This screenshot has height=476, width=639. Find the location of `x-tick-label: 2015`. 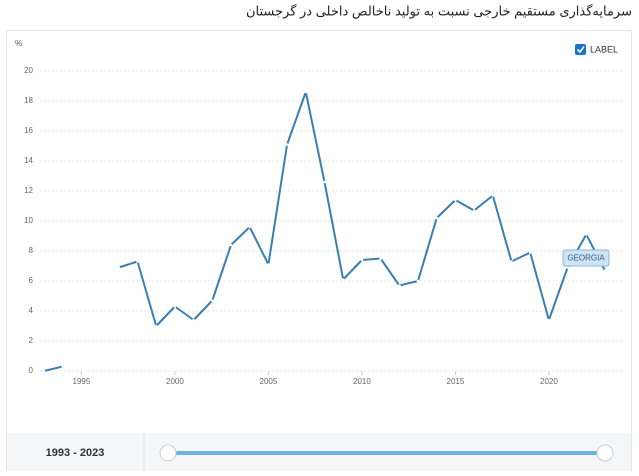

x-tick-label: 2015 is located at coordinates (456, 381).